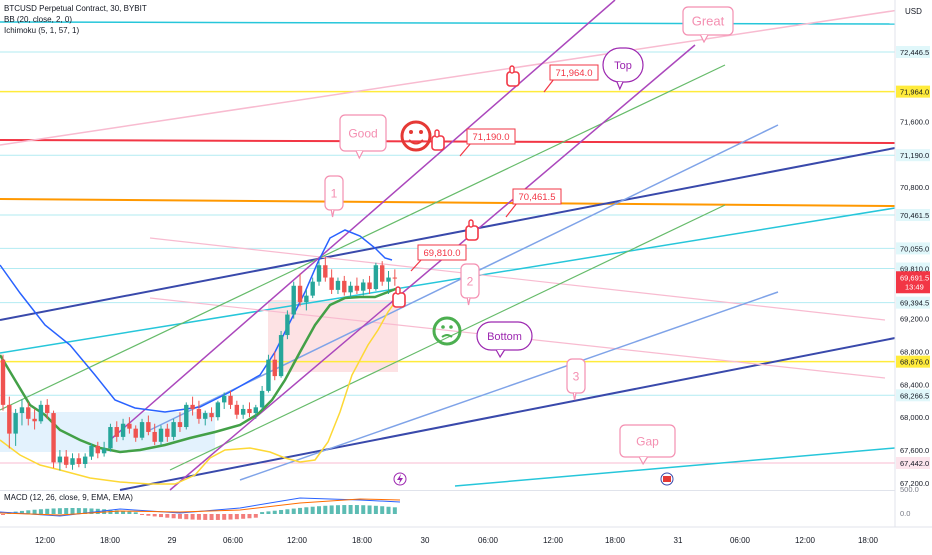 The image size is (932, 555). Describe the element at coordinates (45, 540) in the screenshot. I see `time-tick-0: 12:00` at that location.